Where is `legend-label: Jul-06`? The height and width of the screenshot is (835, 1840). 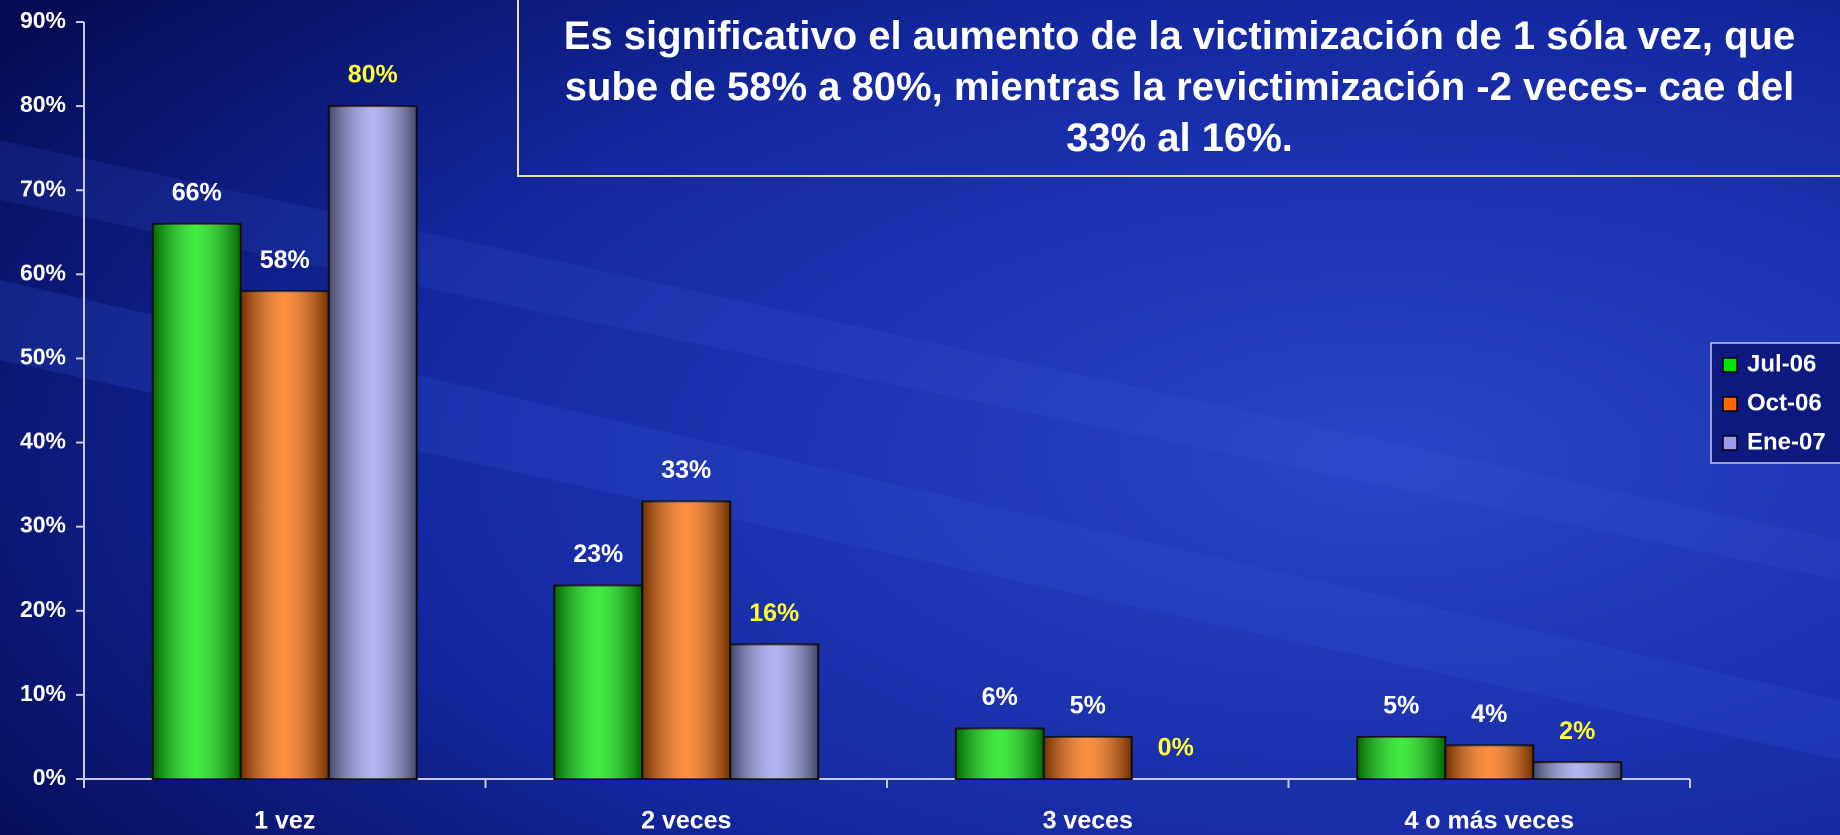 legend-label: Jul-06 is located at coordinates (1781, 363).